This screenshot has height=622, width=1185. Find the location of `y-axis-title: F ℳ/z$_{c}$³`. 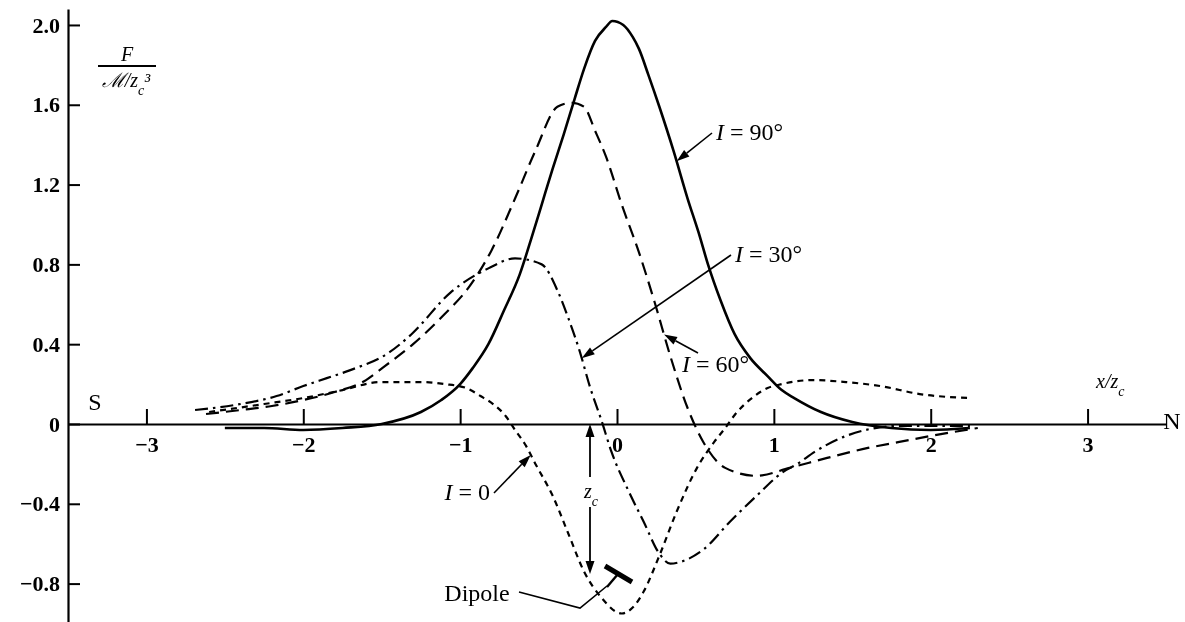

y-axis-title: F ℳ/z$_{c}$³ is located at coordinates (126, 70).